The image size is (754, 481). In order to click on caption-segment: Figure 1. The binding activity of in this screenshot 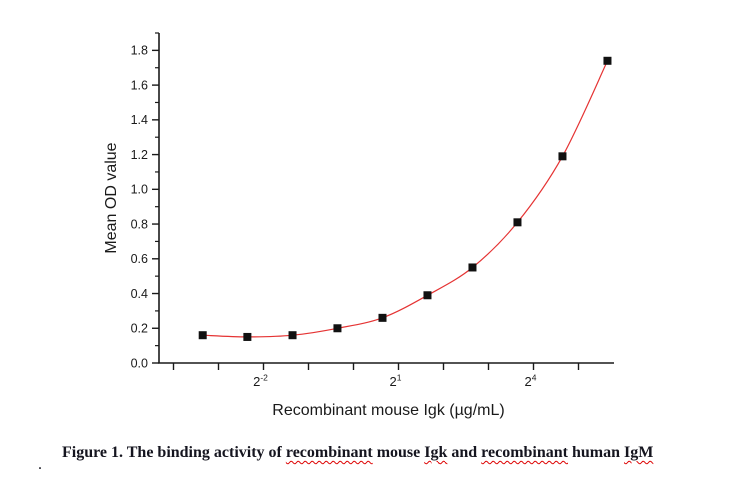, I will do `click(174, 452)`.